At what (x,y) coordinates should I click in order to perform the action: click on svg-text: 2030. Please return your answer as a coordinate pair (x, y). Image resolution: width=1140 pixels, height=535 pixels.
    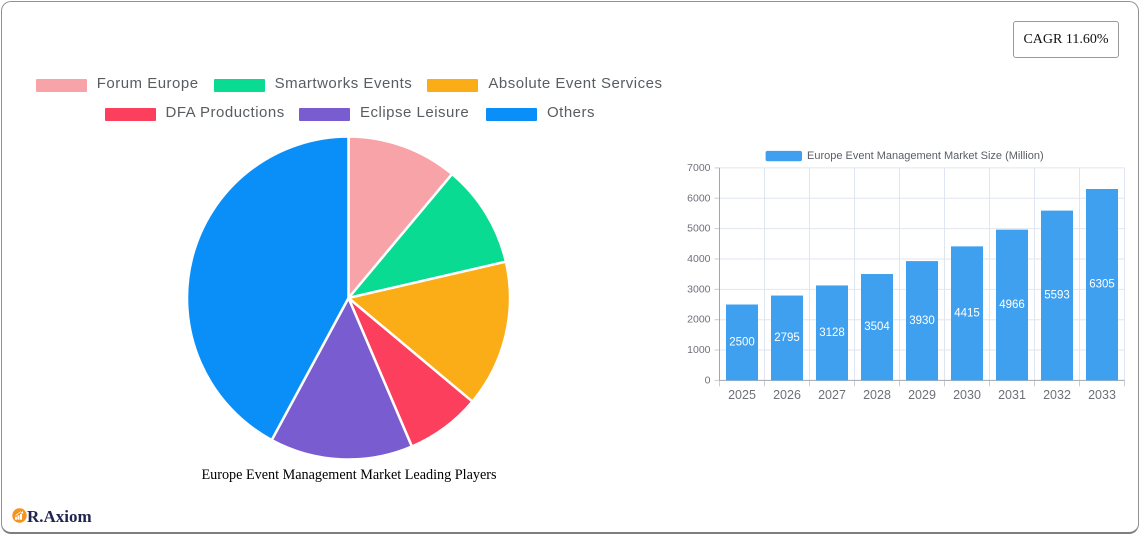
    Looking at the image, I should click on (967, 395).